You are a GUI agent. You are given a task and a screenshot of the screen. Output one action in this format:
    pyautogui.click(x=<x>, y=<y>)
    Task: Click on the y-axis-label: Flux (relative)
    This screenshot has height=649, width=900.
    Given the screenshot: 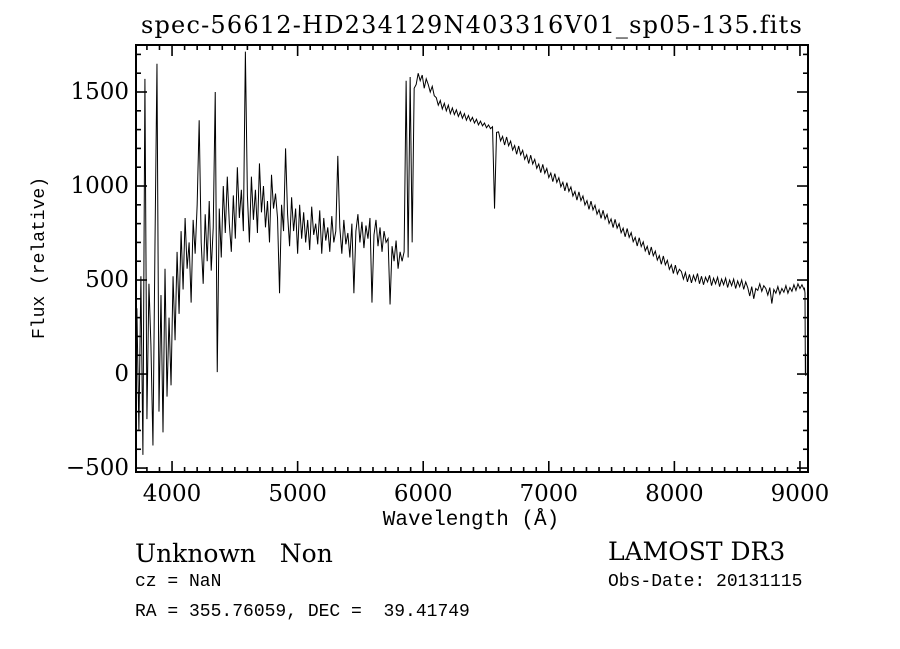 What is the action you would take?
    pyautogui.click(x=40, y=258)
    